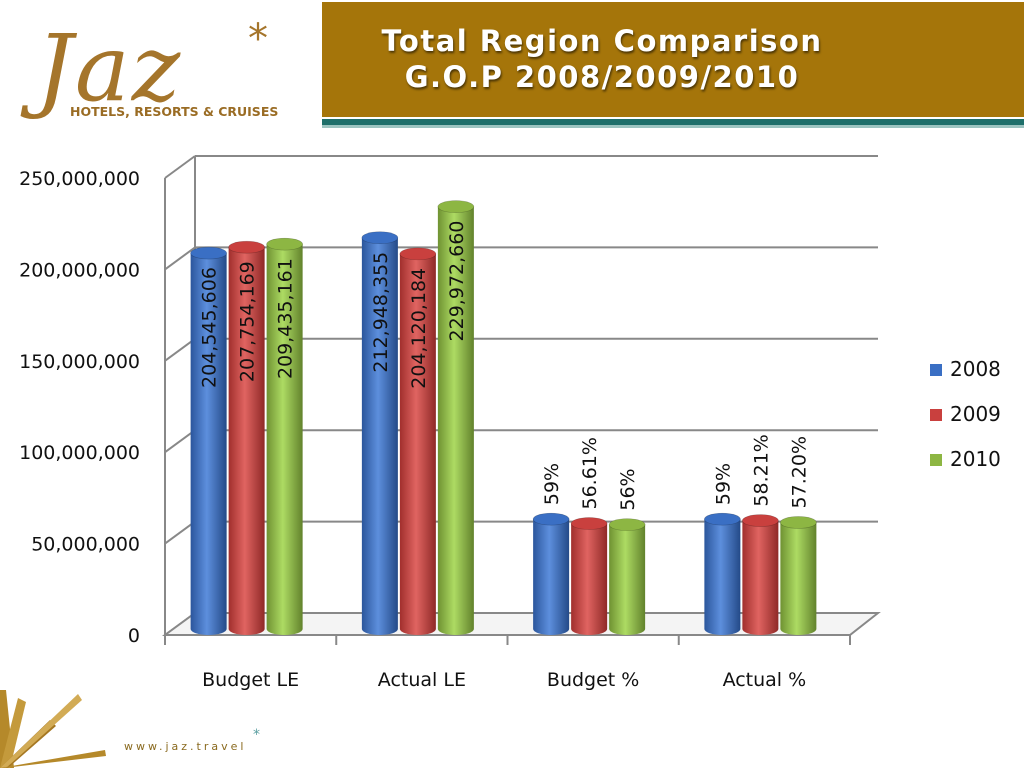 This screenshot has width=1024, height=768. I want to click on legend-label: 2008, so click(975, 369).